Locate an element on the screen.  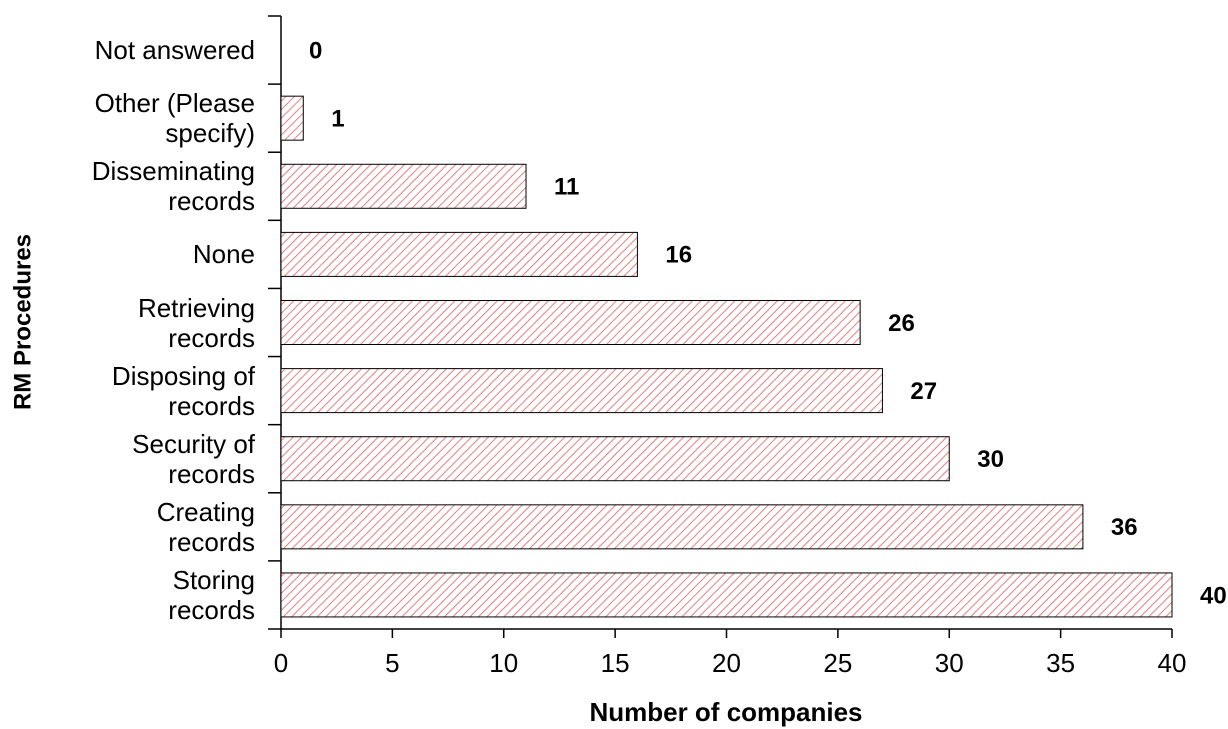
x-tick-label: 15 is located at coordinates (615, 663).